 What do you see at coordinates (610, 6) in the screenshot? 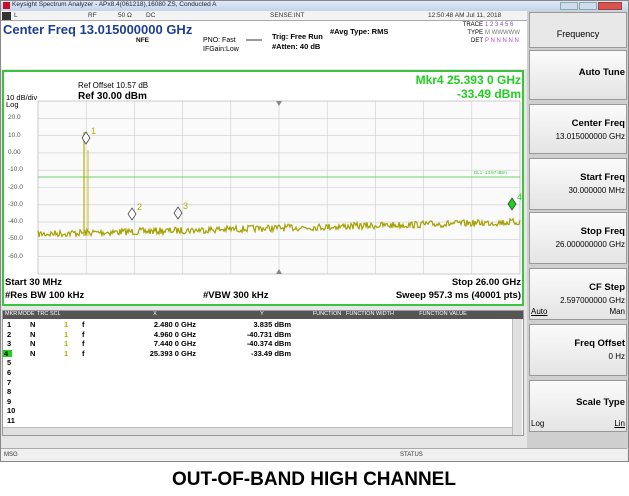
I see `close-button` at bounding box center [610, 6].